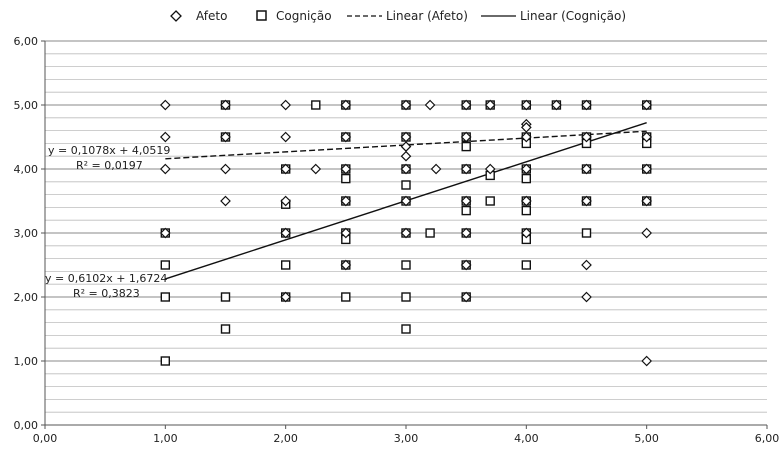  I want to click on trend-equation-afeto: y = 0,1078x + 4,0519, so click(109, 150).